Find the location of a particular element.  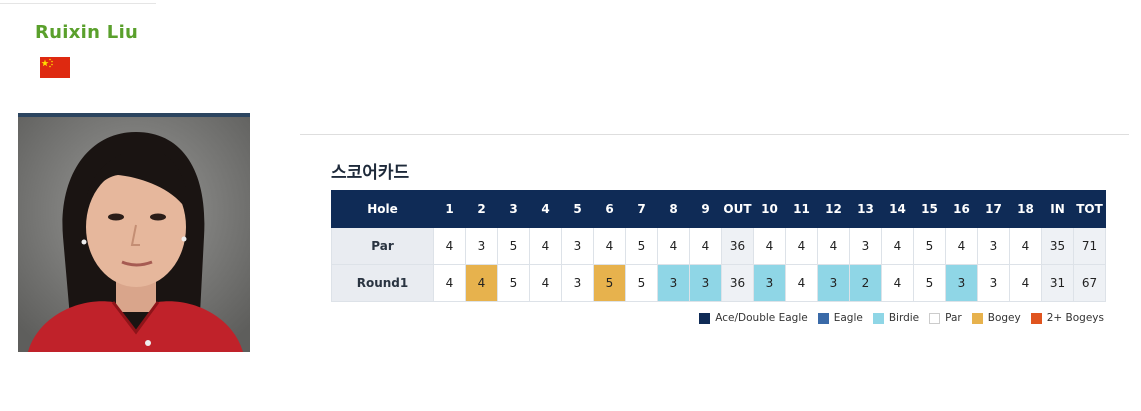

row-label: Par is located at coordinates (382, 246).